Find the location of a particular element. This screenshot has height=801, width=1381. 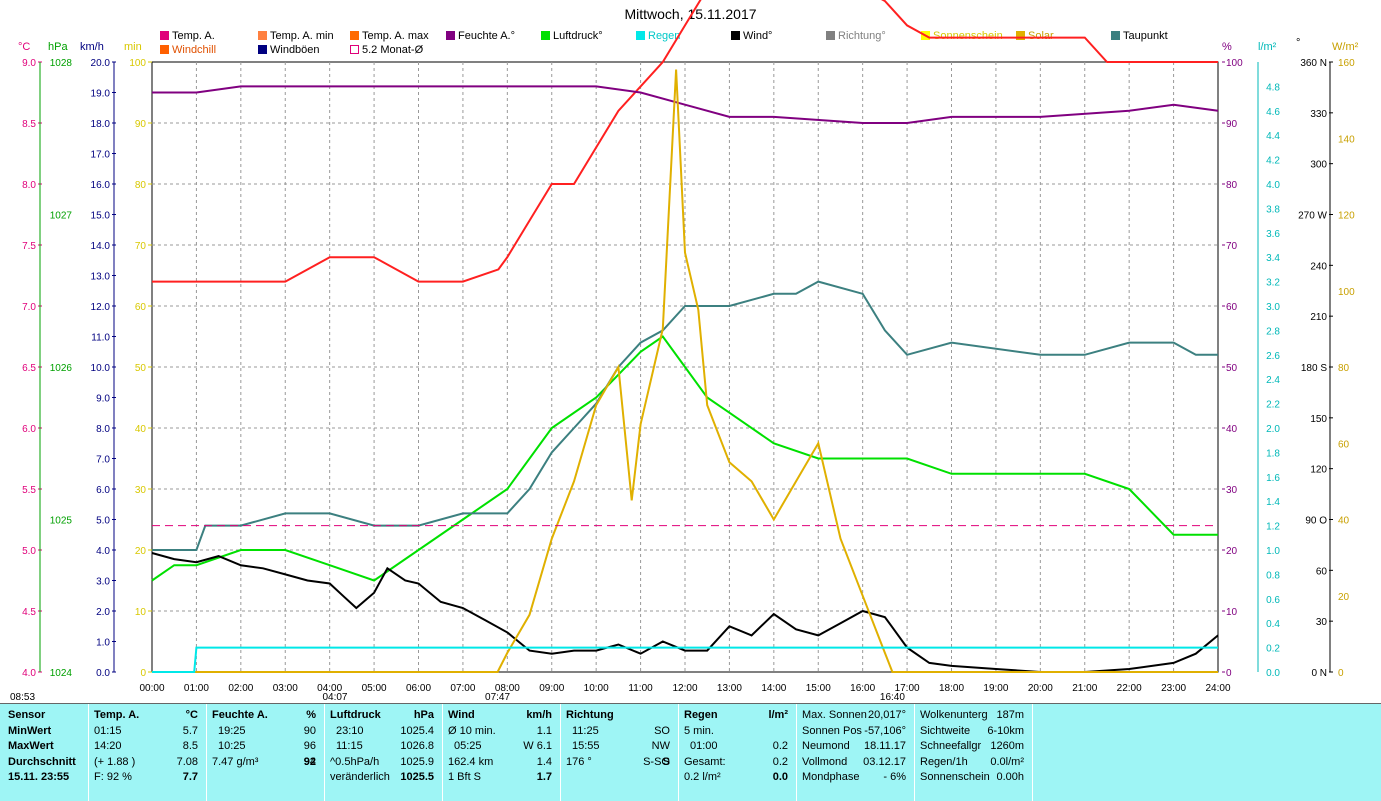

axis-tick-deg: 0 N is located at coordinates (1319, 673).